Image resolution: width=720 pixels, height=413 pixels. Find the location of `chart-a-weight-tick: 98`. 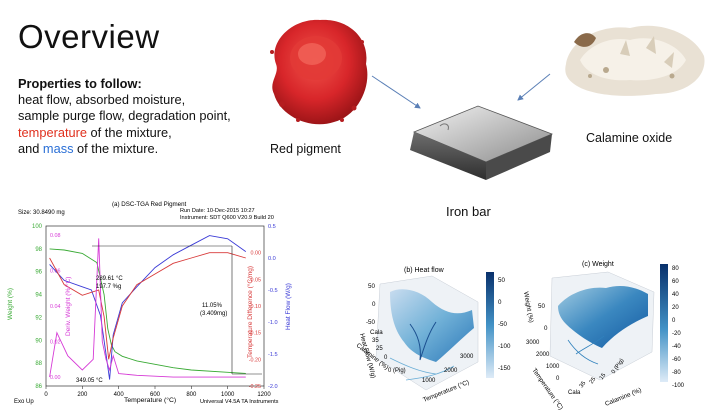

chart-a-weight-tick: 98 is located at coordinates (38, 250).